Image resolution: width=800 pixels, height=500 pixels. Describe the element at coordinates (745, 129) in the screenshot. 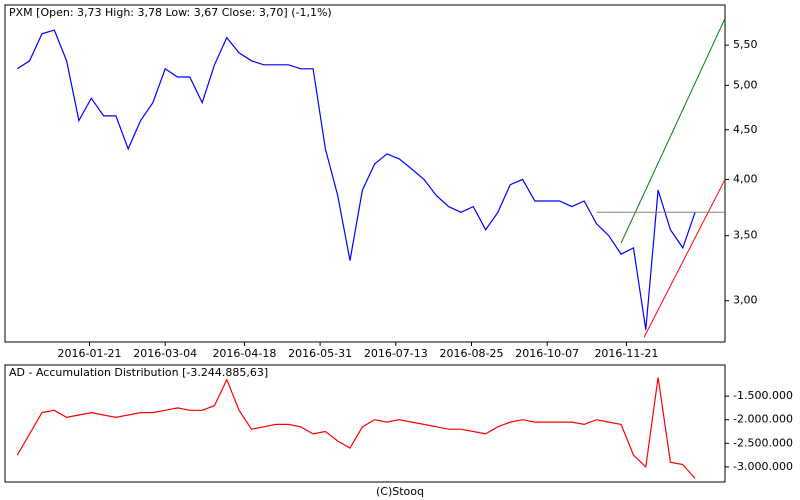

I see `y-tick-label: 4,50` at that location.